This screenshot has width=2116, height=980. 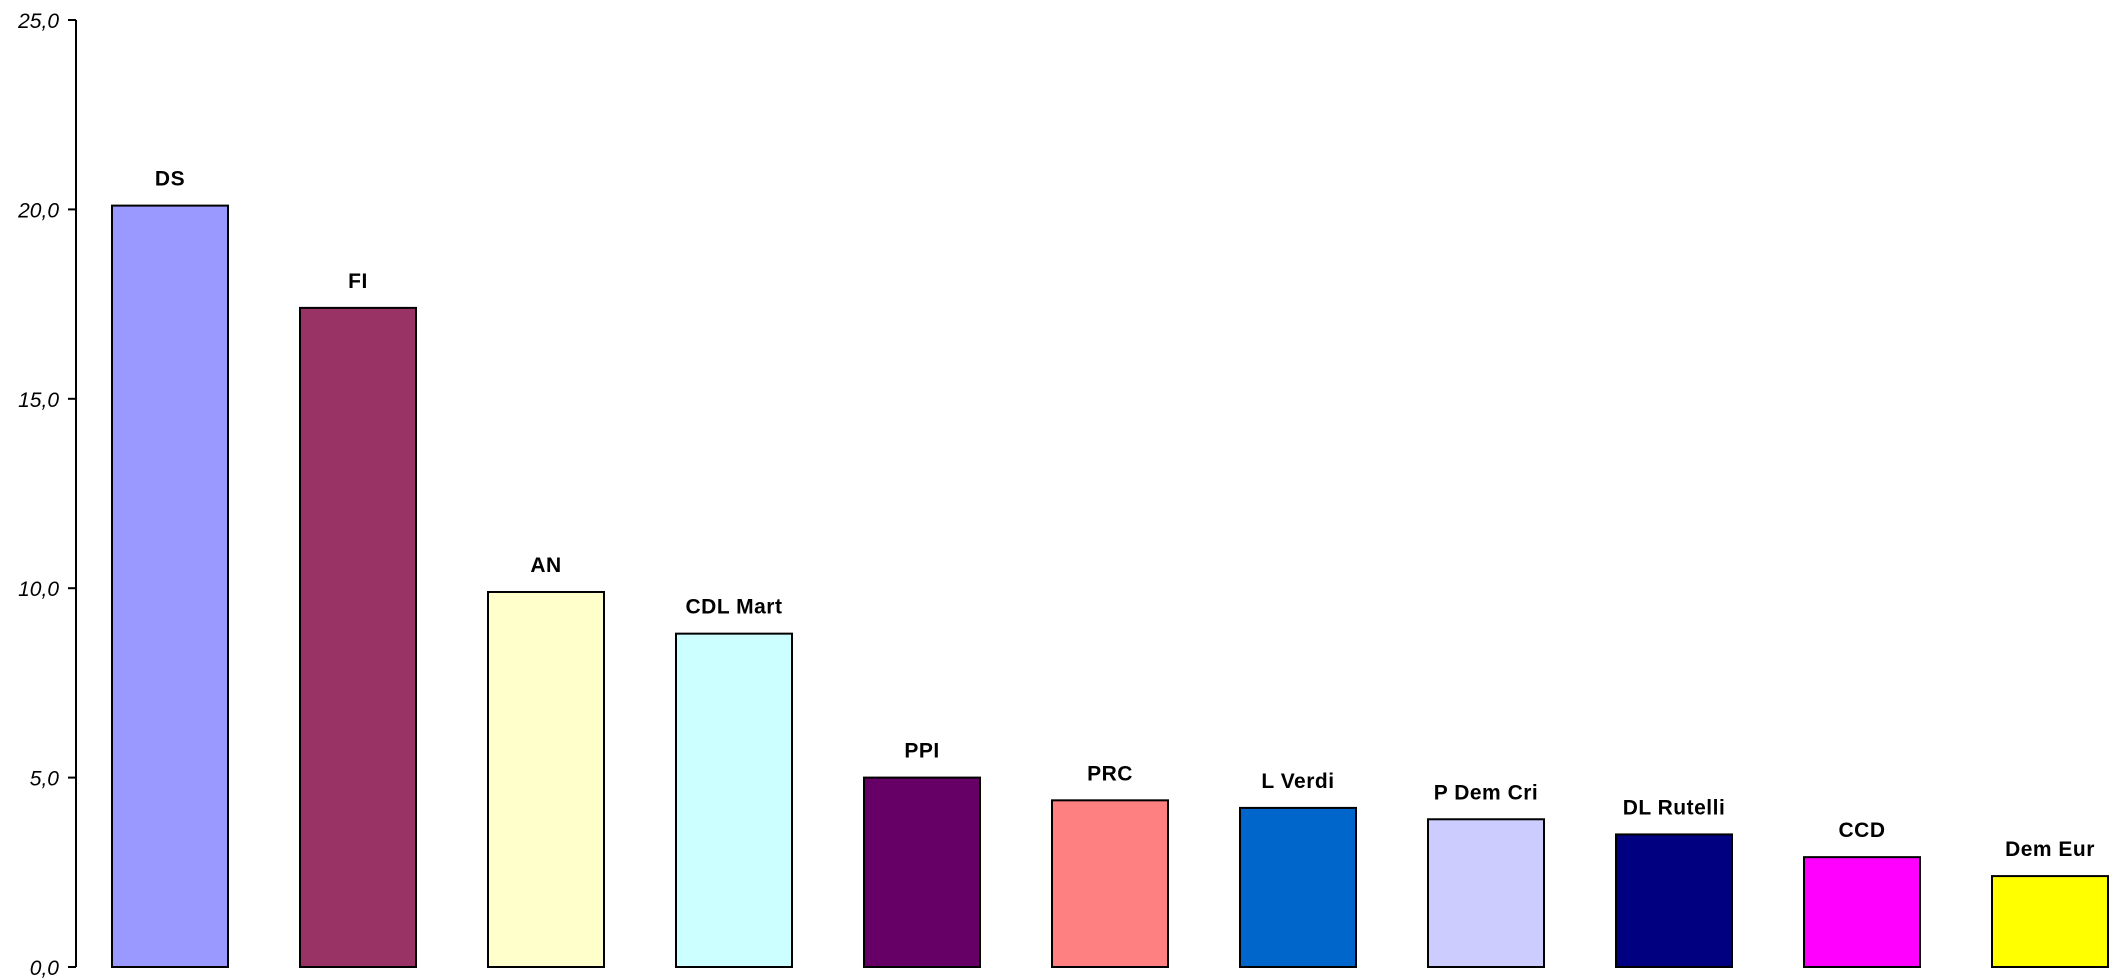 I want to click on bar-label: DL Rutelli, so click(x=1674, y=807).